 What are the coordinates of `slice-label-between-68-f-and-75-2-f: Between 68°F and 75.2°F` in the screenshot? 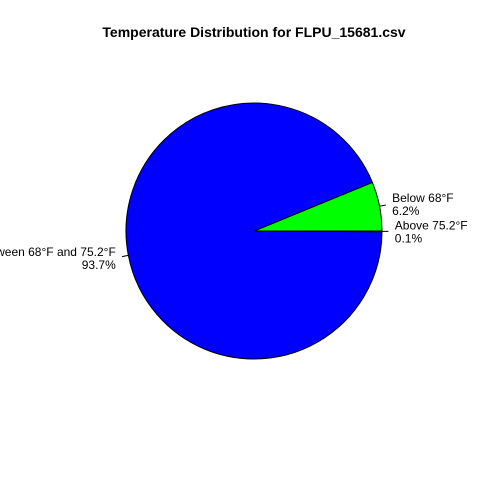 It's located at (58, 252).